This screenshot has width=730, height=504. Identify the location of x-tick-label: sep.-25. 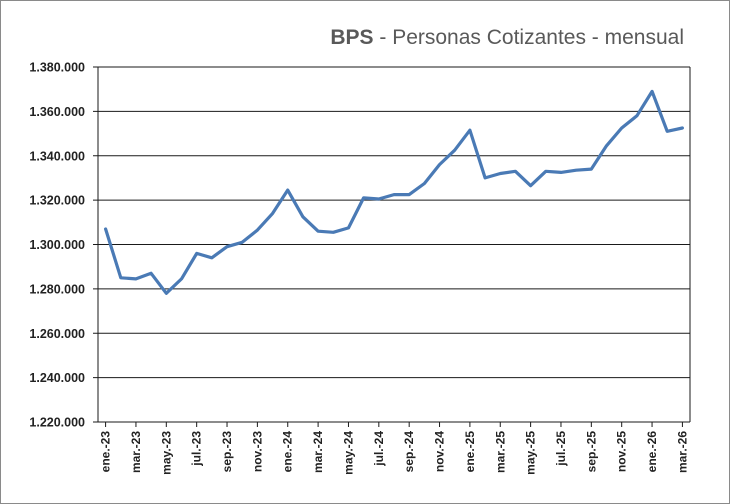
(591, 452).